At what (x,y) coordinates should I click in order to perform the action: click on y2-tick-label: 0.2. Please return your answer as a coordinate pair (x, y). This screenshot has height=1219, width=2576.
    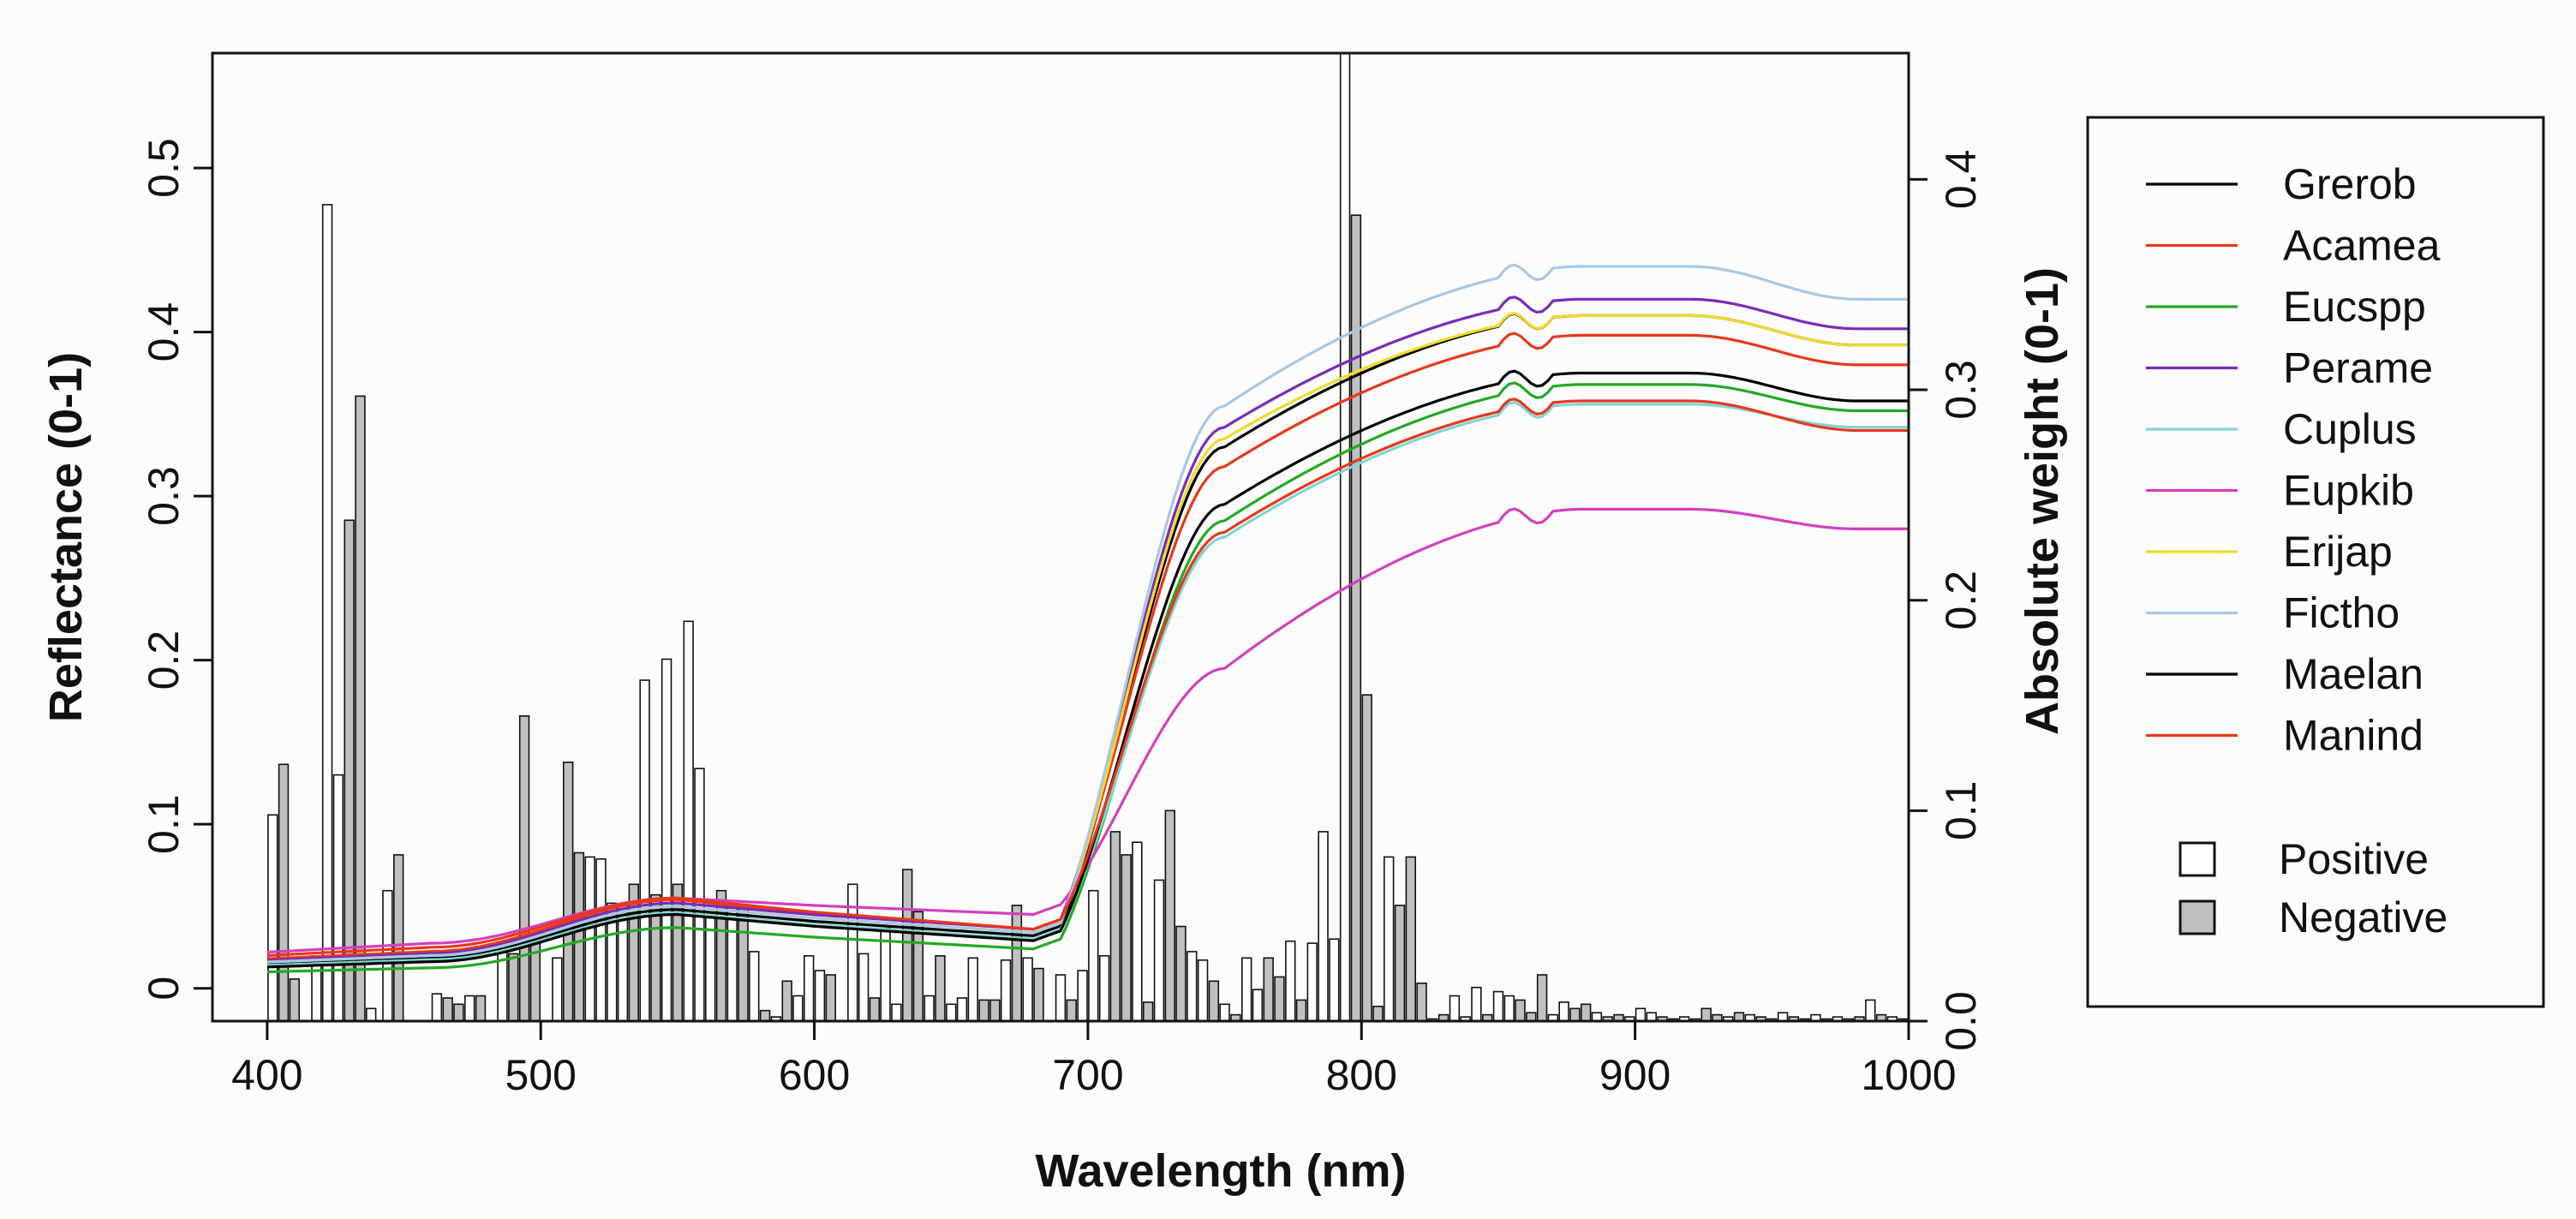
    Looking at the image, I should click on (1961, 600).